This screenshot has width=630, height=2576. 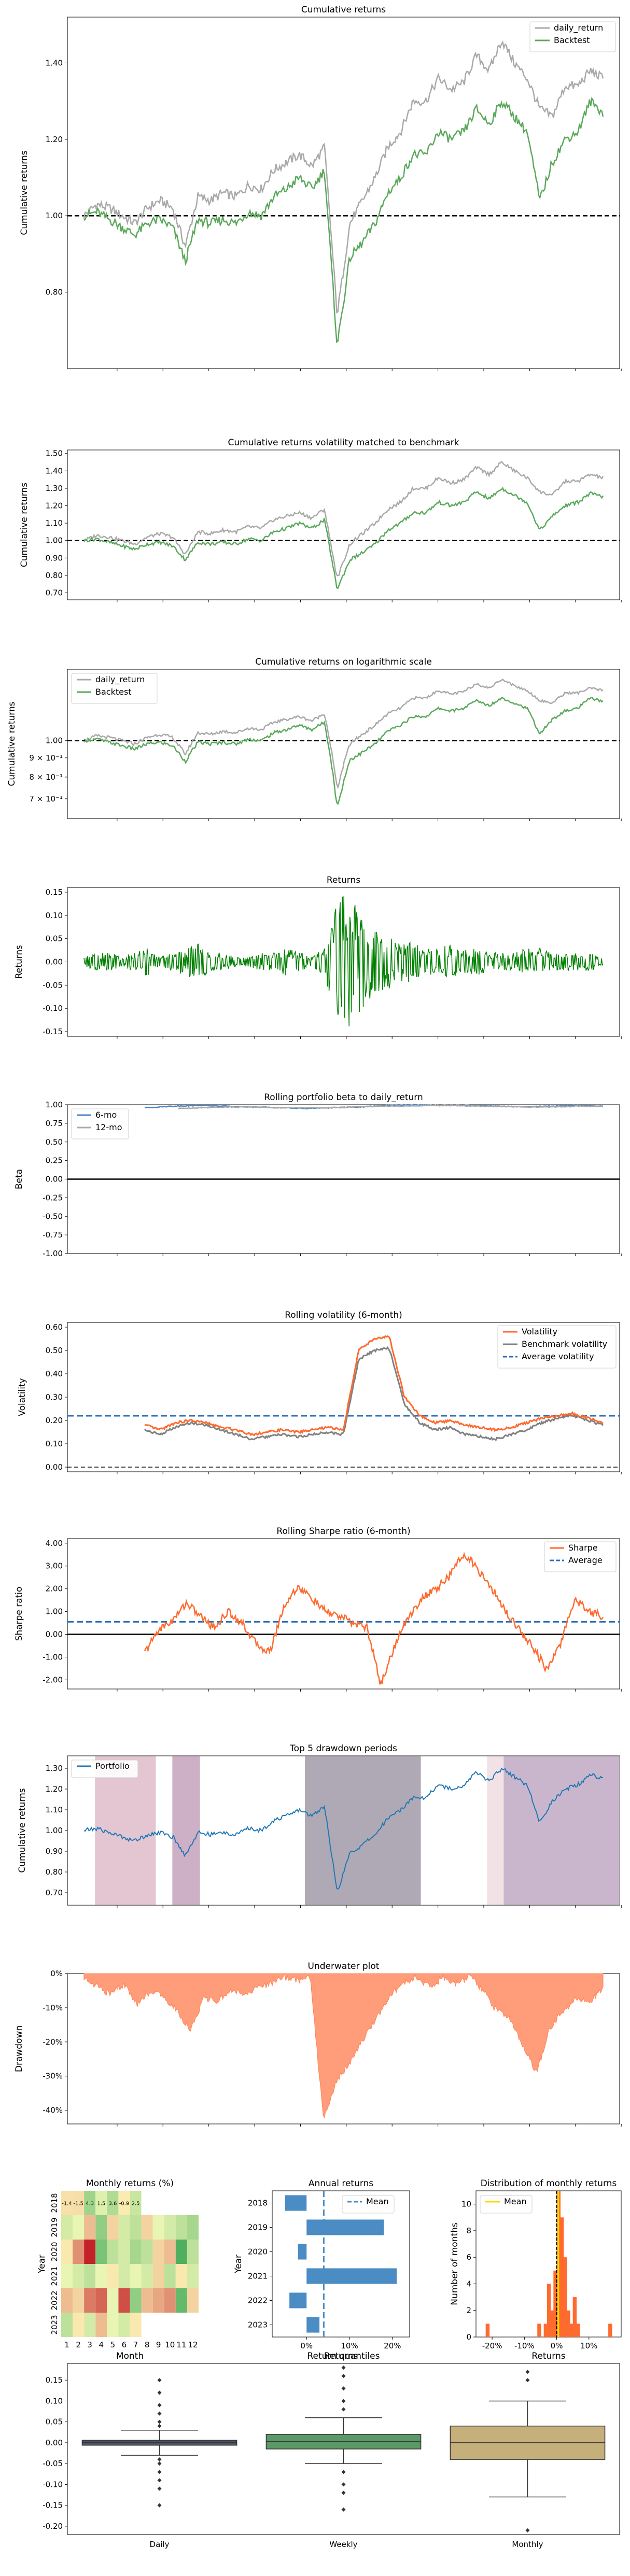 I want to click on annual-bar-2021, so click(x=351, y=2276).